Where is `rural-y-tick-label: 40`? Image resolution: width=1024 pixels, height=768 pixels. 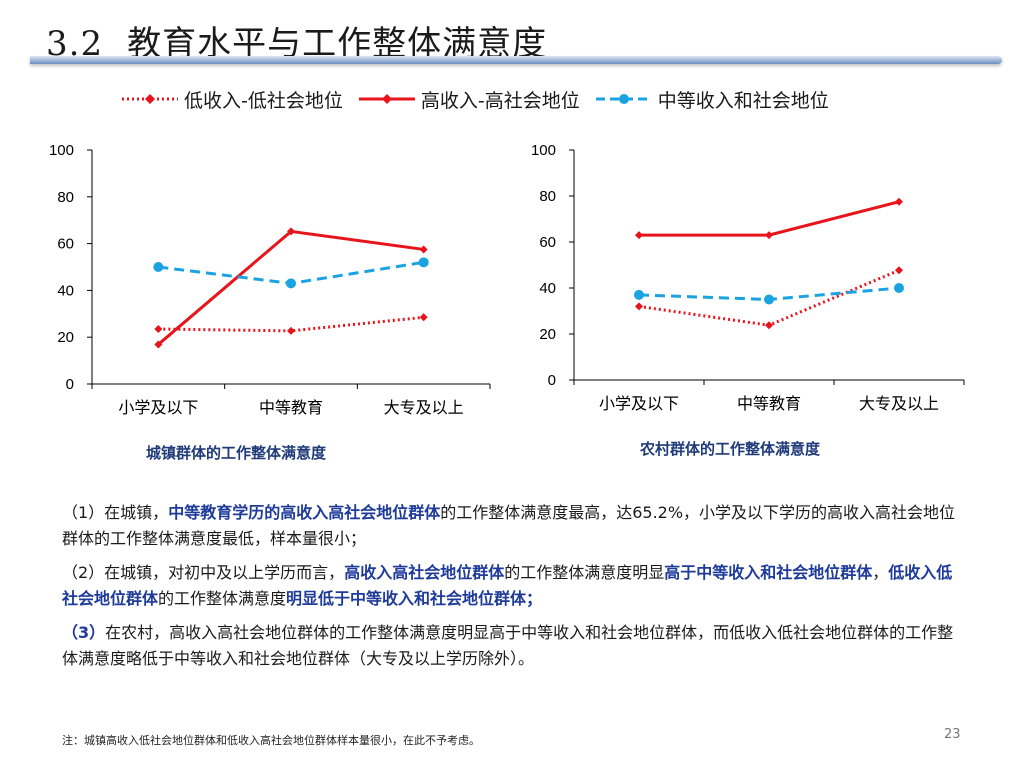
rural-y-tick-label: 40 is located at coordinates (547, 288).